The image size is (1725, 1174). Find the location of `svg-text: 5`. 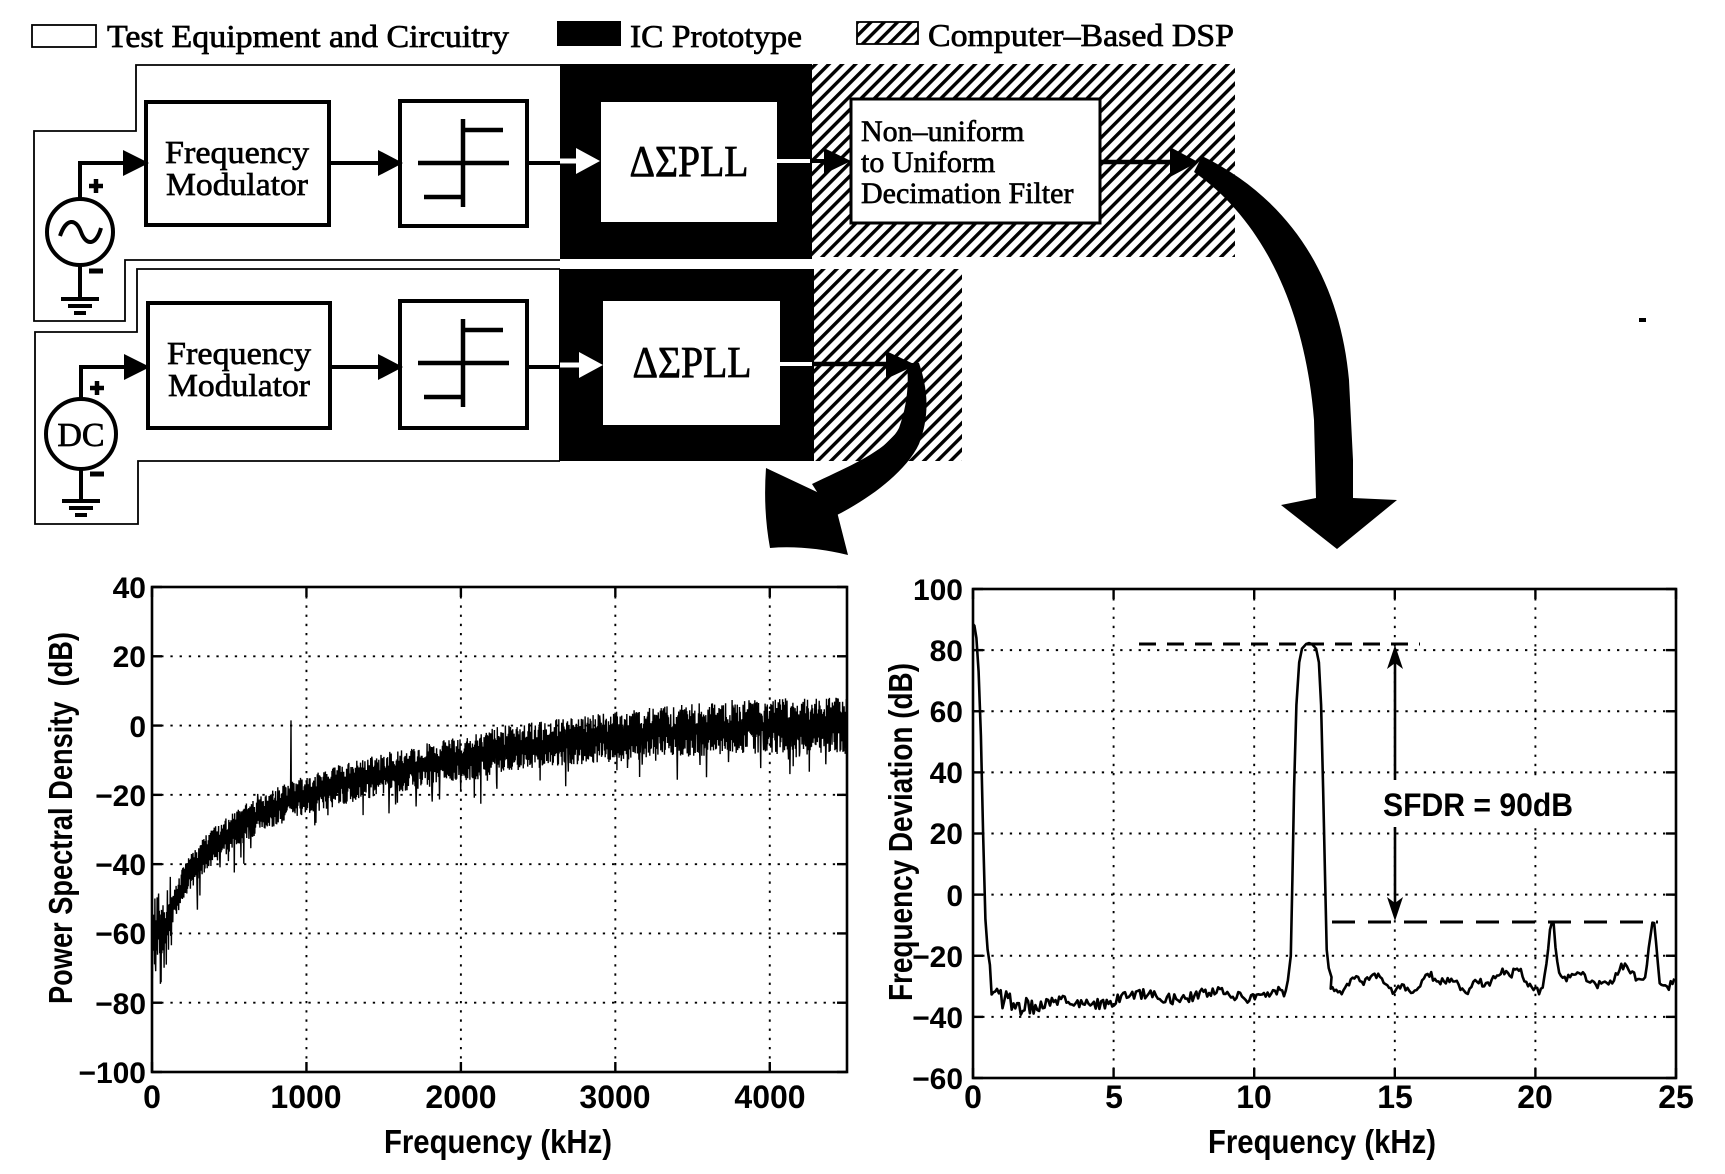

svg-text: 5 is located at coordinates (1114, 1097).